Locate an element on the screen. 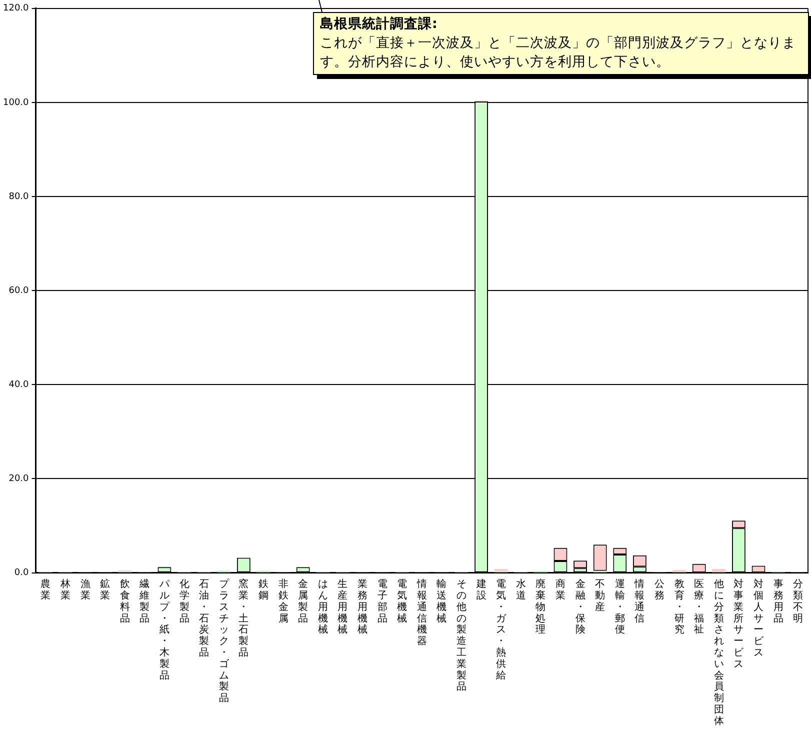  x-tick-label: 分類不明 is located at coordinates (798, 601).